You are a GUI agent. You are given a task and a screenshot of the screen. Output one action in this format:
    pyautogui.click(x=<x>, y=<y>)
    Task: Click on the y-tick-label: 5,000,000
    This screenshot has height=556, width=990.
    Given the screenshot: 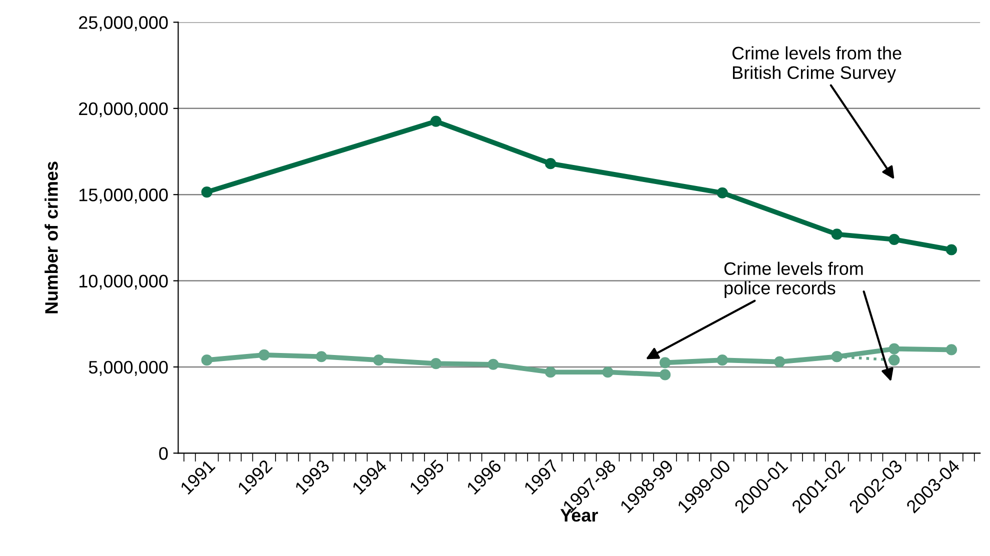 What is the action you would take?
    pyautogui.click(x=128, y=368)
    